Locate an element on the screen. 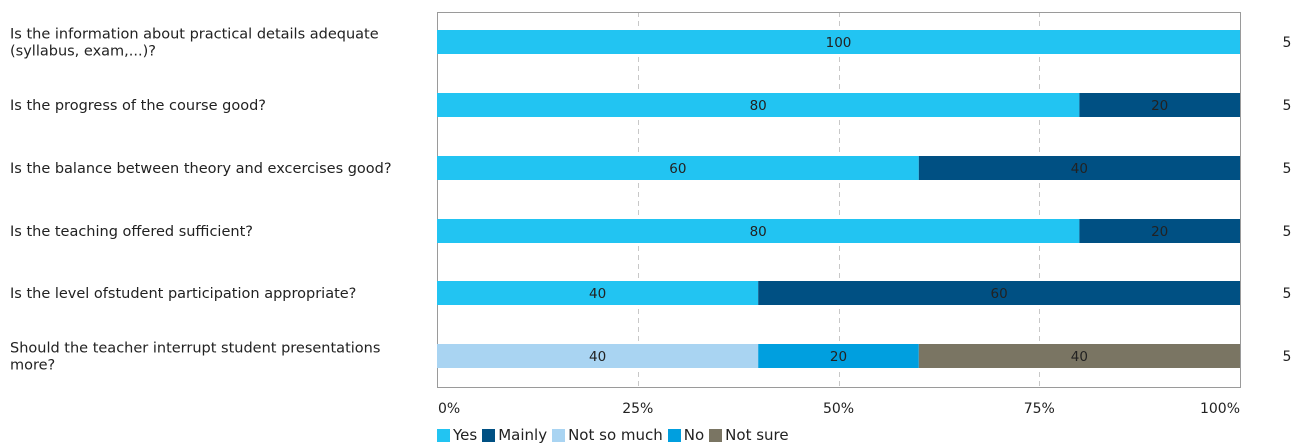 This screenshot has width=1307, height=445. data-label: 100 is located at coordinates (839, 43).